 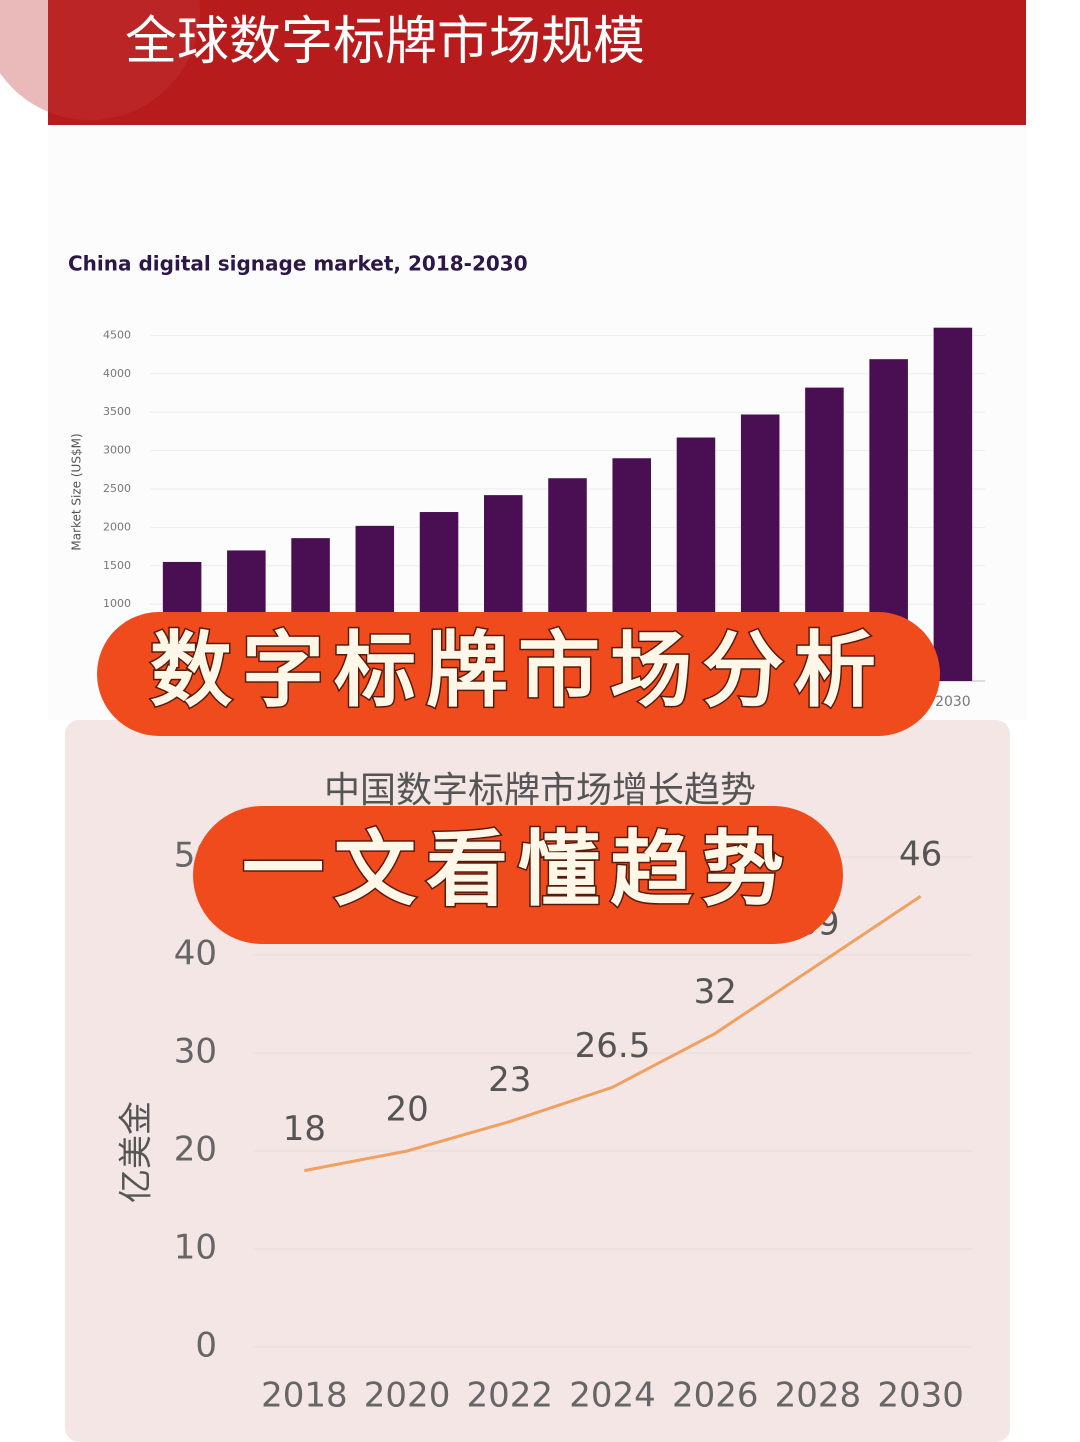 I want to click on line, so click(x=613, y=1033).